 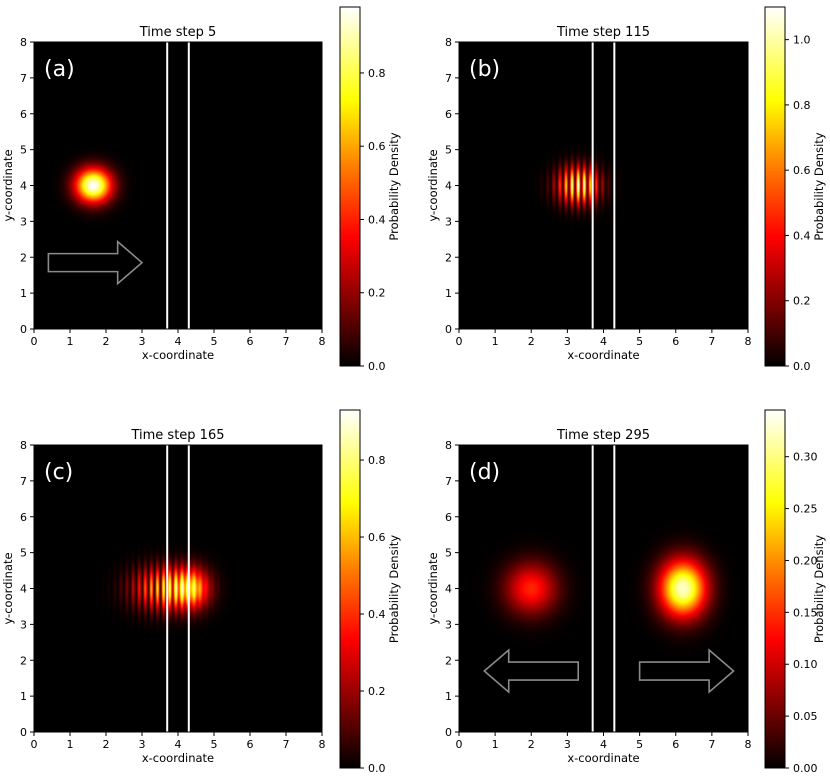 I want to click on colorbar-tick-label: 0.15, so click(x=805, y=612).